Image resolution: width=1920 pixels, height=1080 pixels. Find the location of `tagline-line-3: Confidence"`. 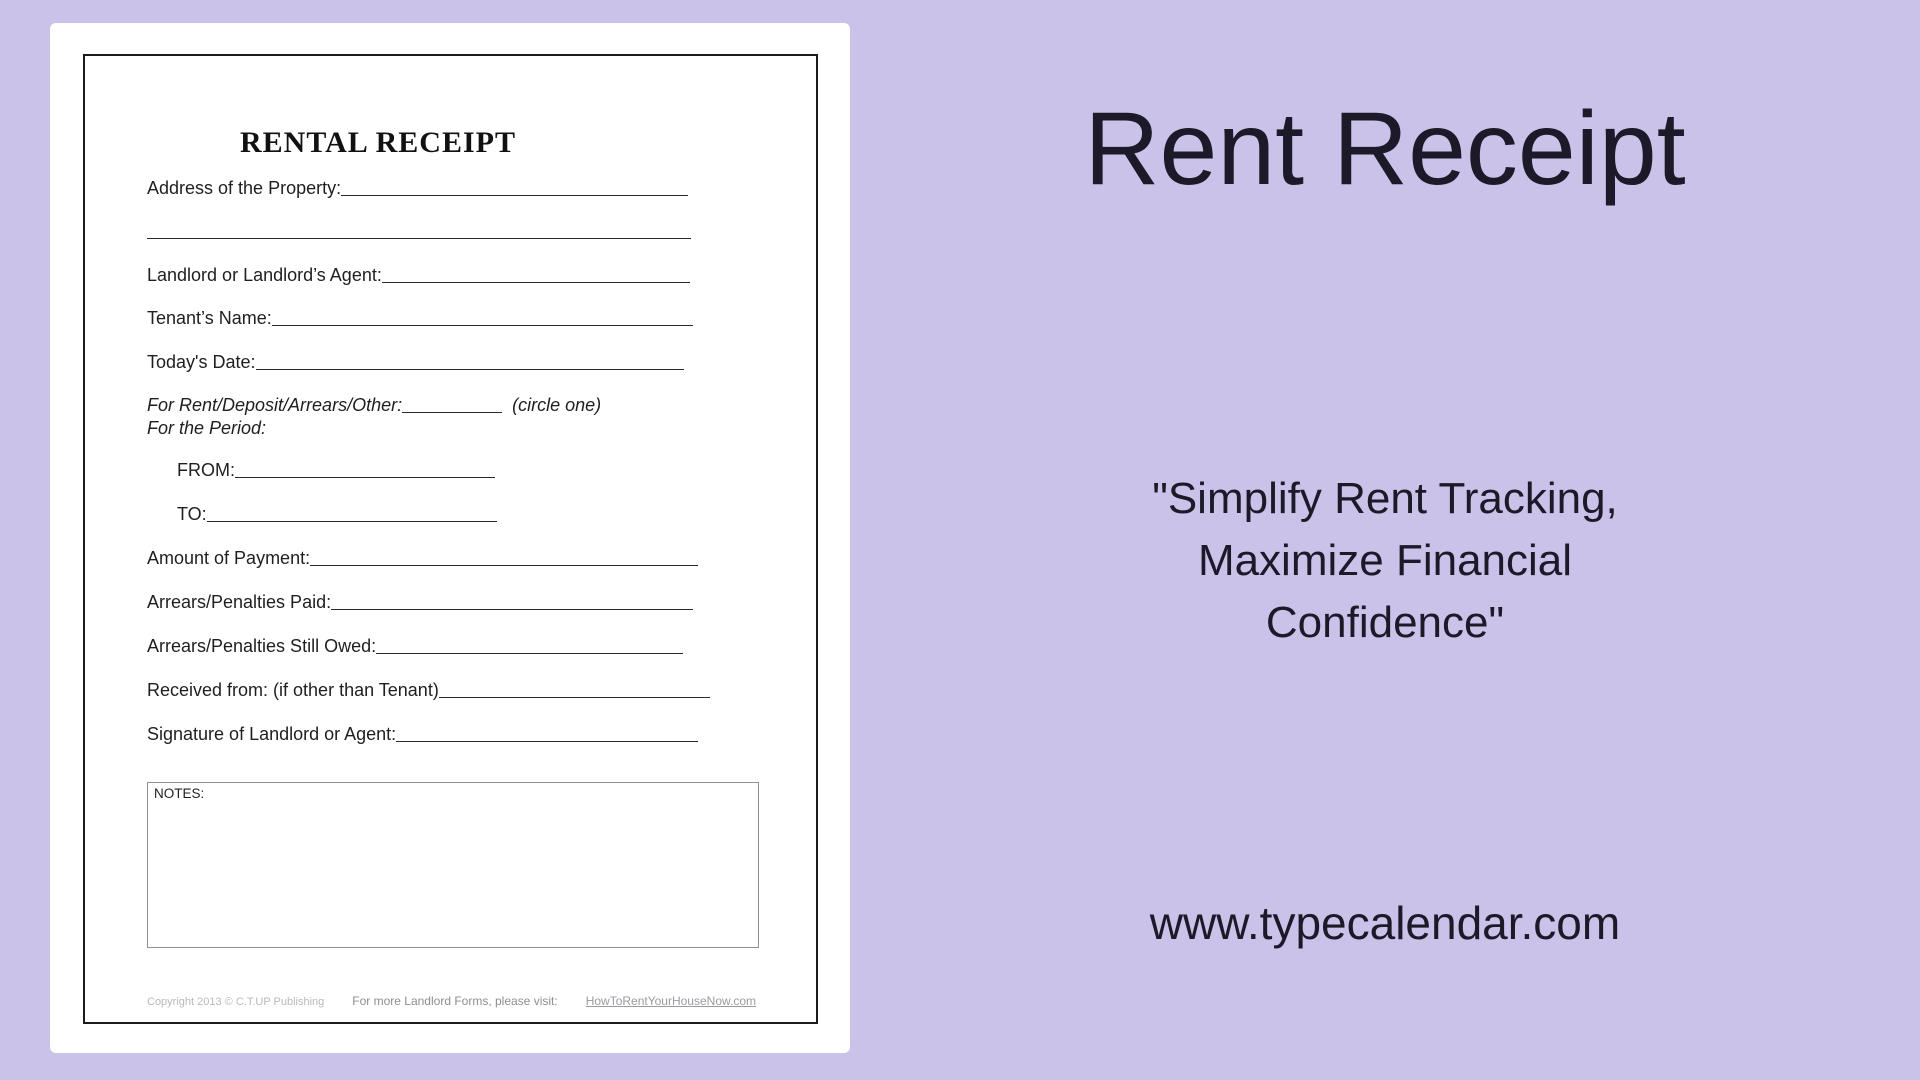

tagline-line-3: Confidence" is located at coordinates (1385, 622).